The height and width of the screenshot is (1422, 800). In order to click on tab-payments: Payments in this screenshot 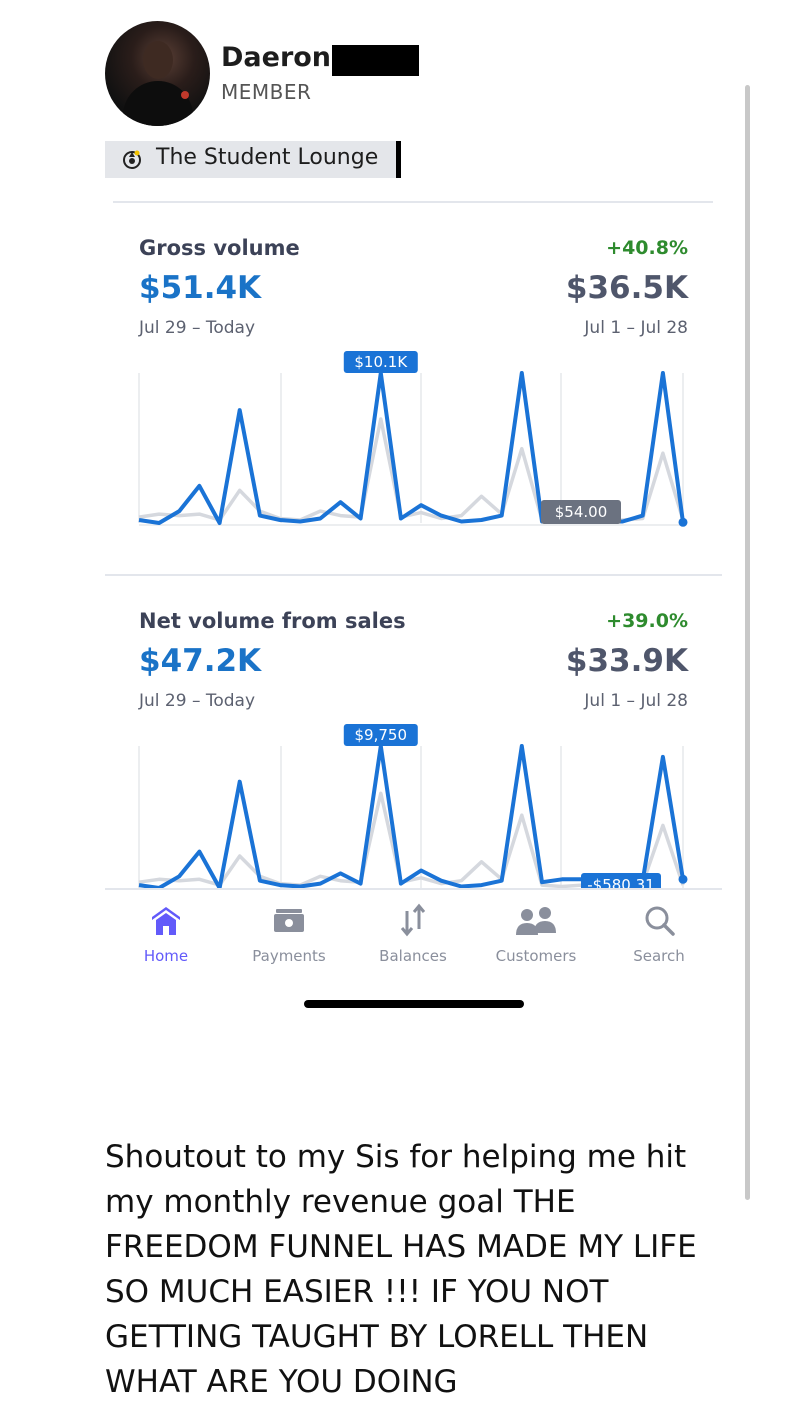, I will do `click(289, 934)`.